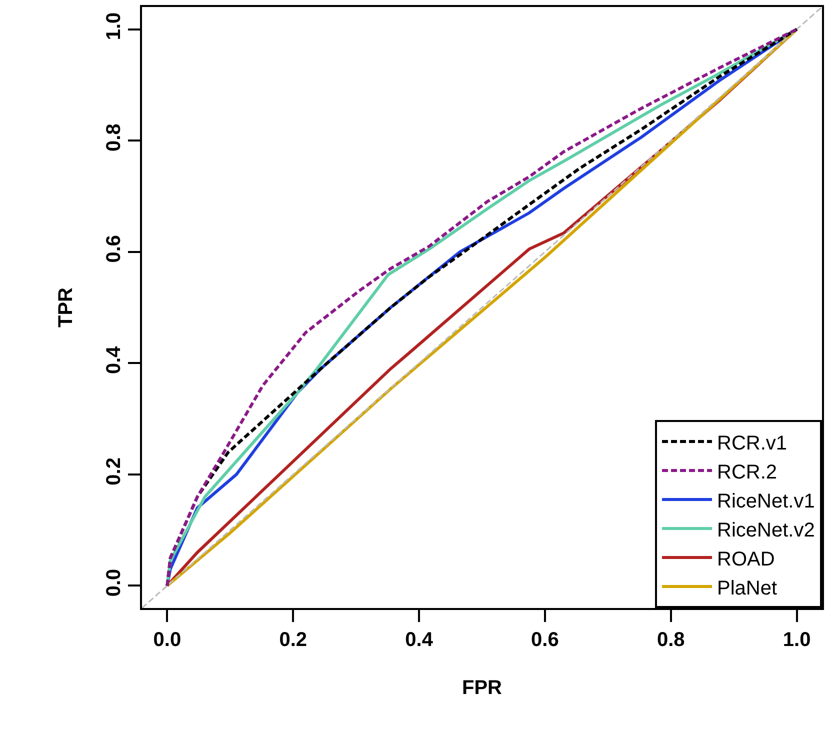  Describe the element at coordinates (66, 307) in the screenshot. I see `y-axis-title: TPR` at that location.